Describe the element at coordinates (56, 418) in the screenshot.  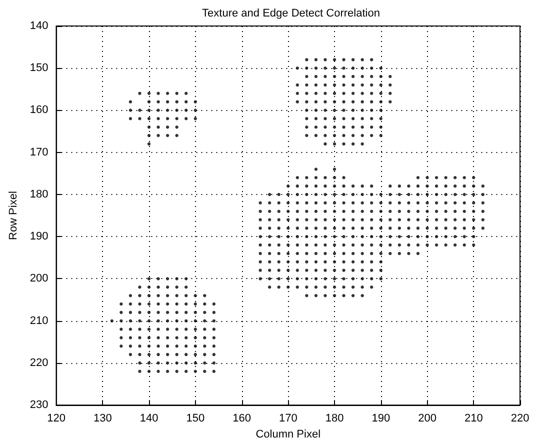
I see `x-tick-label: 120` at that location.